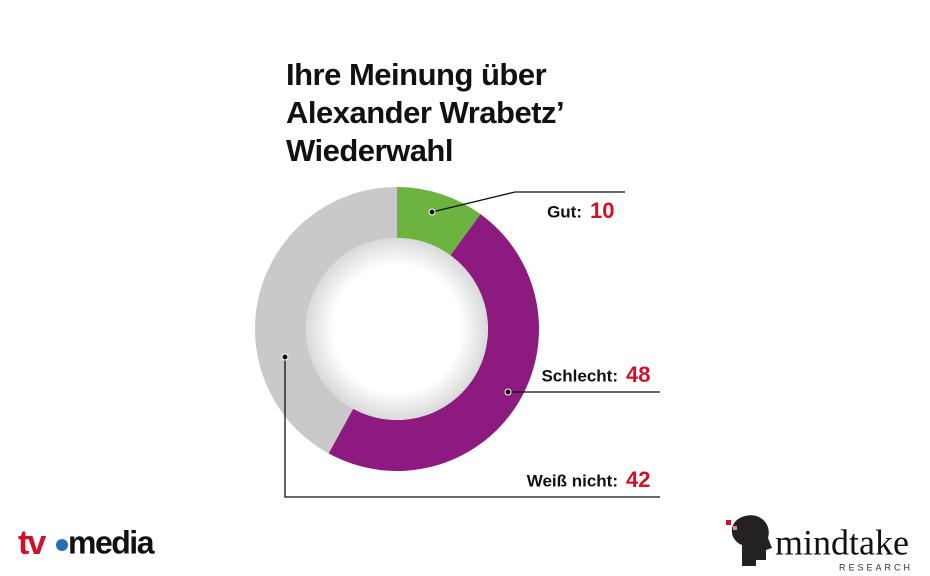  I want to click on logo-mindtake: mindtake RESEARCH, so click(819, 543).